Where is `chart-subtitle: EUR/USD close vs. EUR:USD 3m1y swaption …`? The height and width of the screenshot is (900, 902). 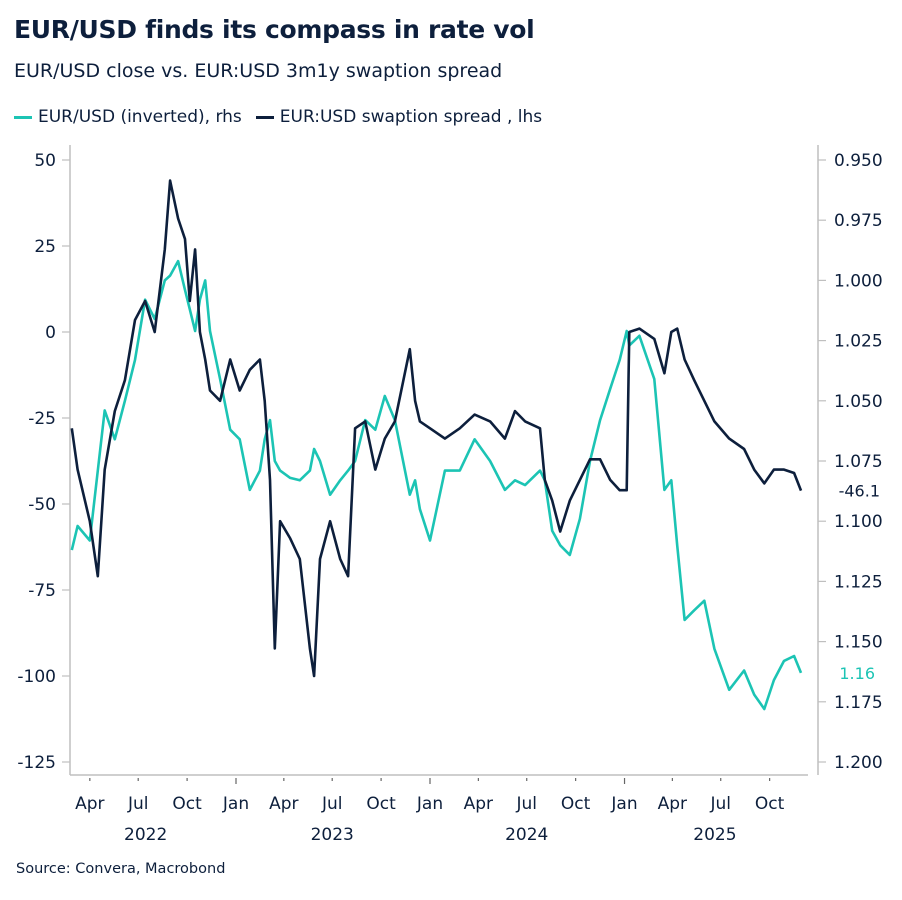
chart-subtitle: EUR/USD close vs. EUR:USD 3m1y swaption … is located at coordinates (258, 71).